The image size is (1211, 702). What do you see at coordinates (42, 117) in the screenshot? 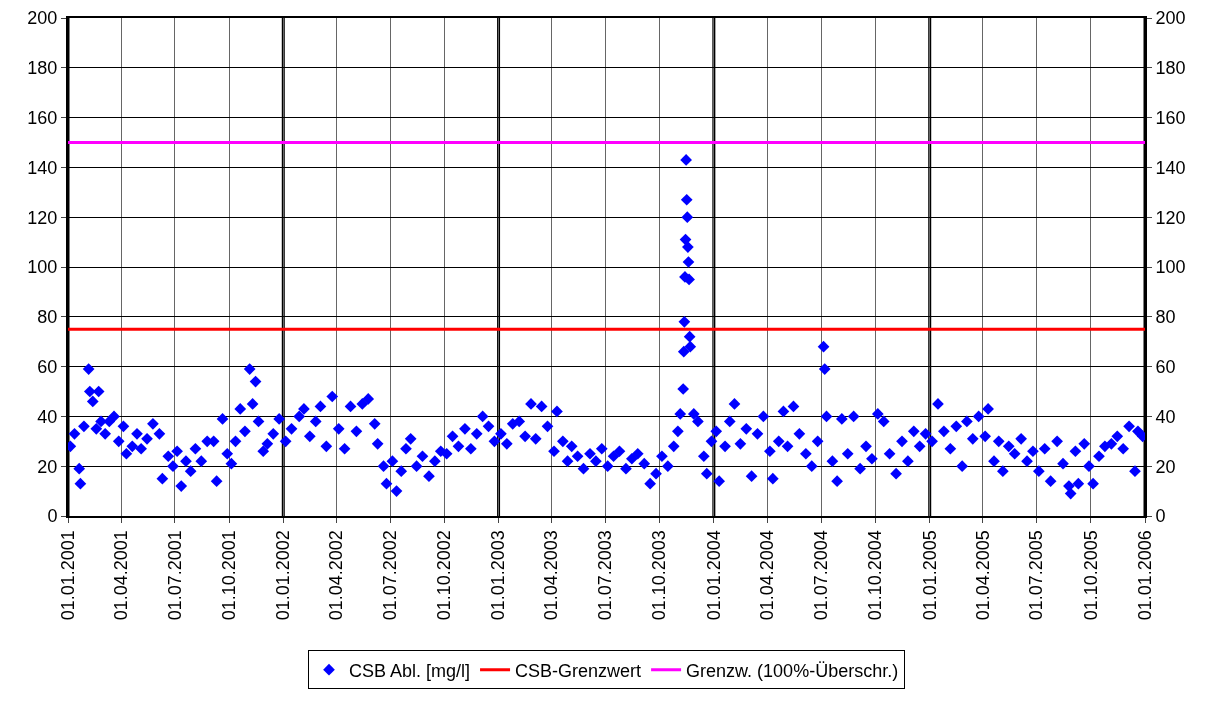
I see `y-tick-label: 160` at bounding box center [42, 117].